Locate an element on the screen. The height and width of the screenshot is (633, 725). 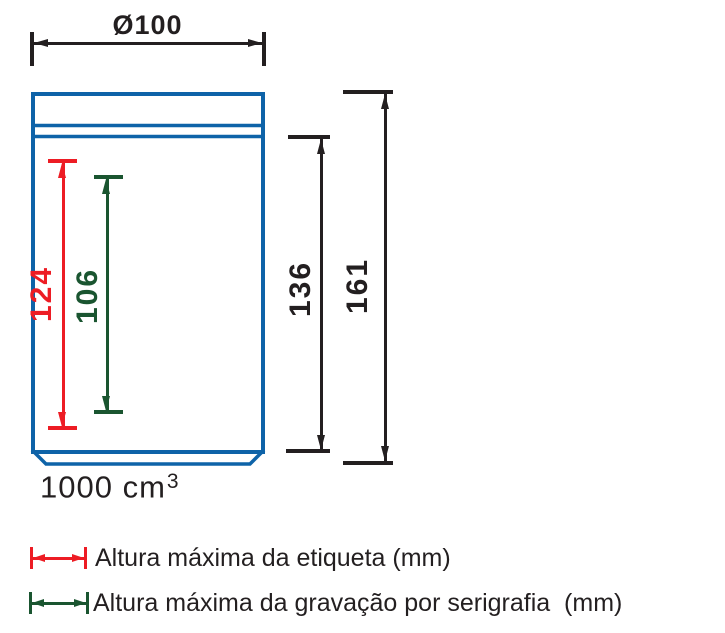
volume-exponent: 3 is located at coordinates (173, 481).